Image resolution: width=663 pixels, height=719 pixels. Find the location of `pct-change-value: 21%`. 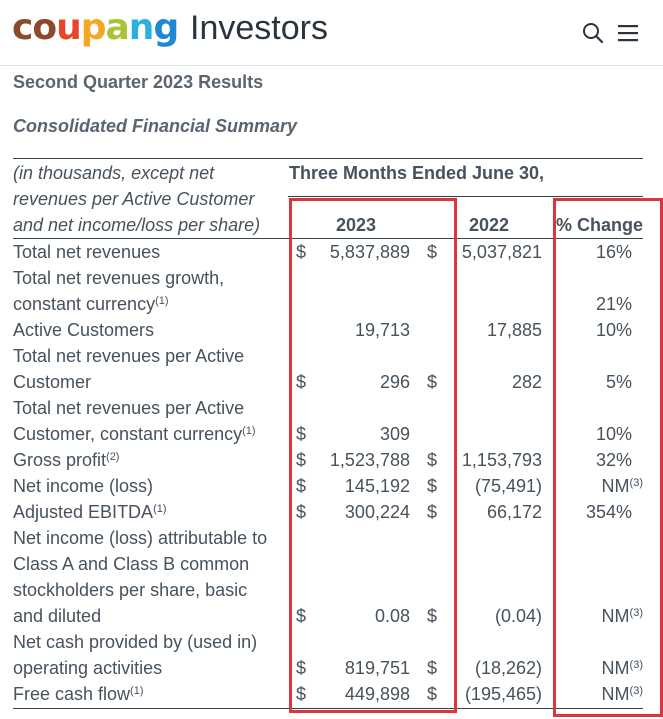

pct-change-value: 21% is located at coordinates (613, 304).